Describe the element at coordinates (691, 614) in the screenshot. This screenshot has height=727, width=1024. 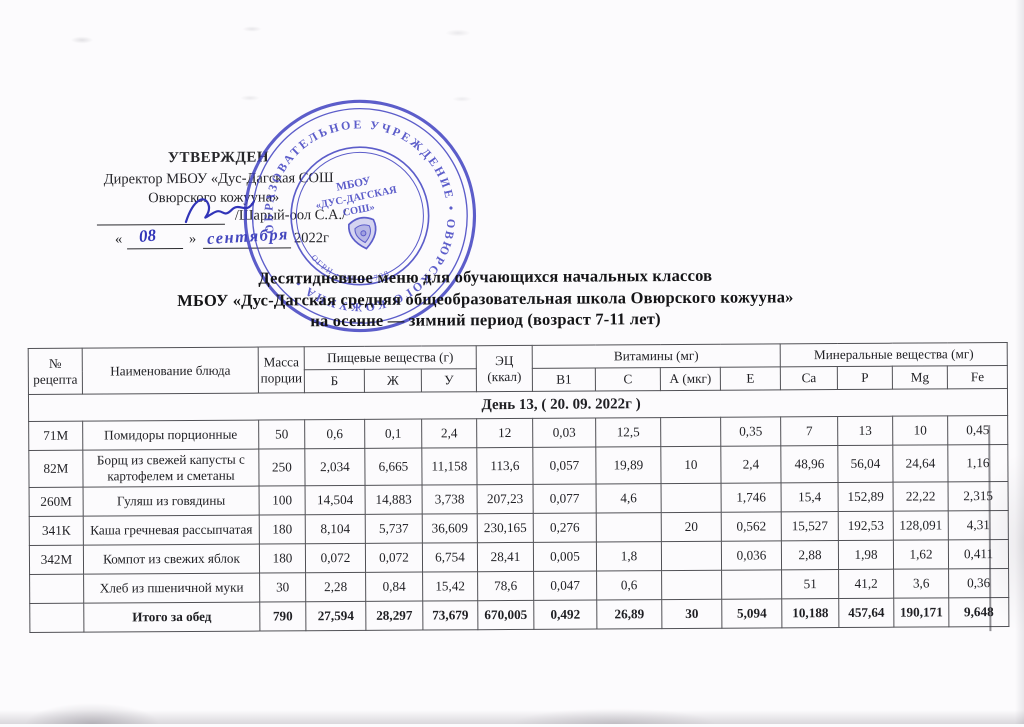
I see `cell-a: 30` at that location.